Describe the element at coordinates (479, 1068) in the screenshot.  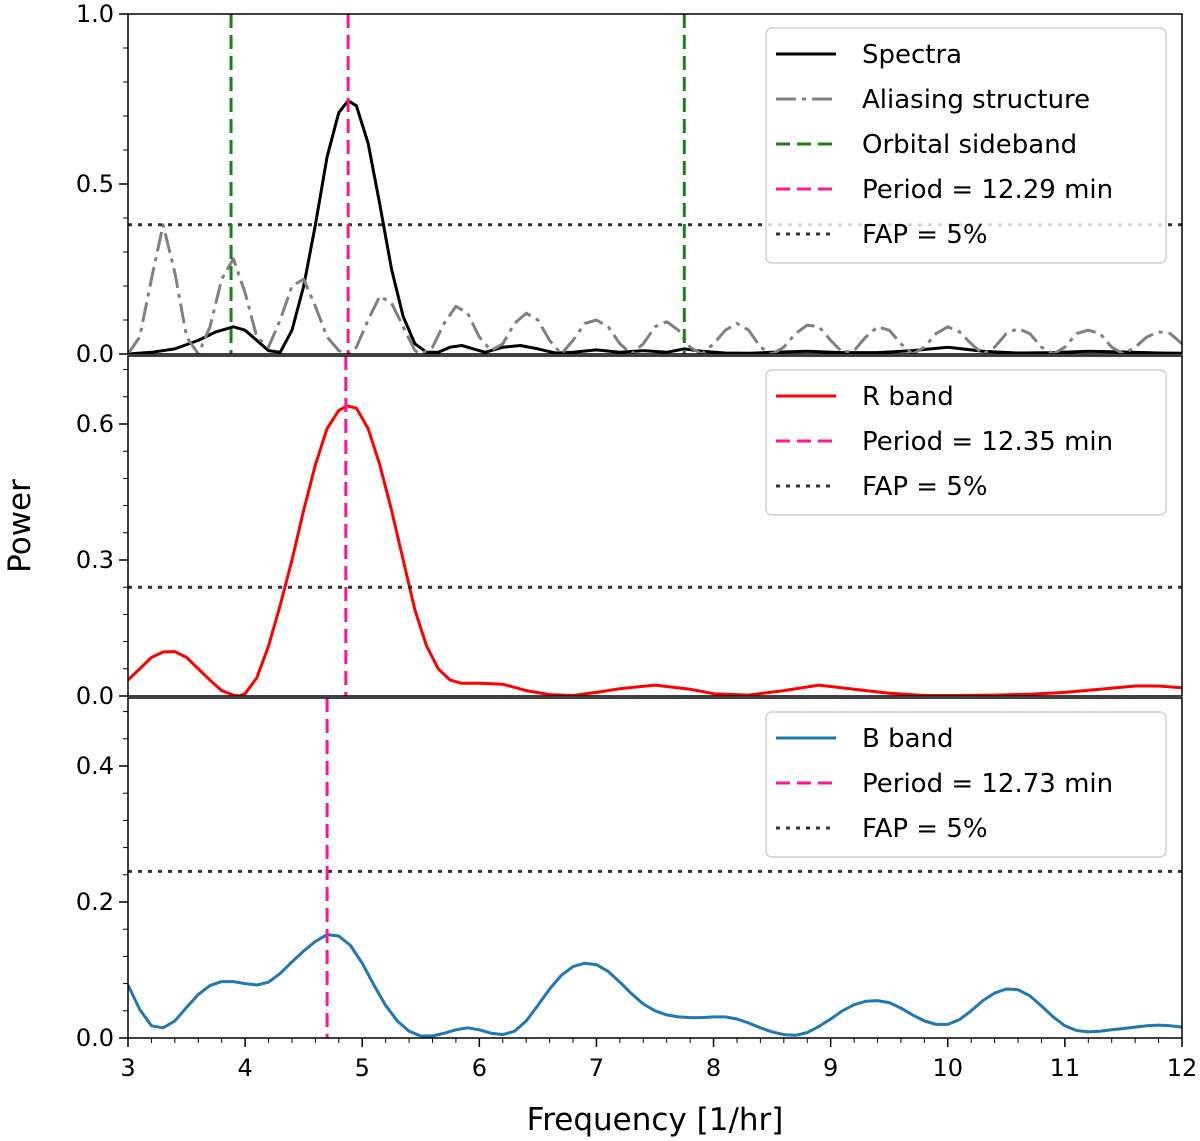
I see `x-tick-label: 6` at that location.